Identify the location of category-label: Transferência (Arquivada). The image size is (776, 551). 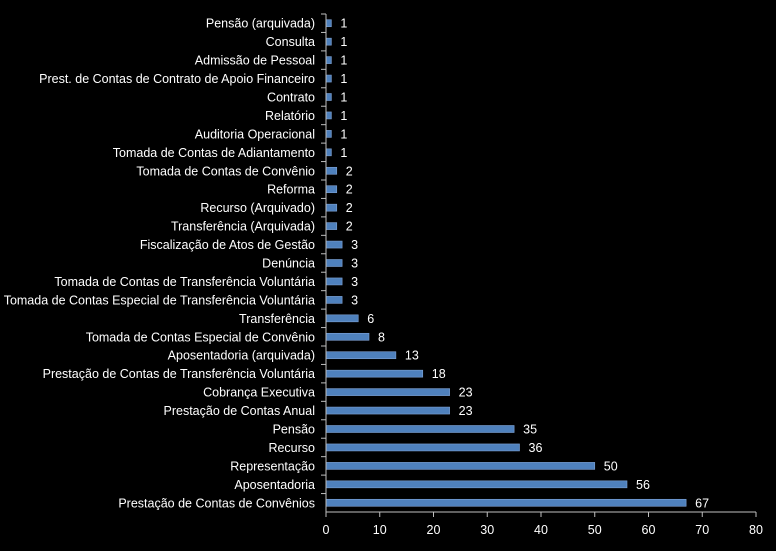
(243, 227).